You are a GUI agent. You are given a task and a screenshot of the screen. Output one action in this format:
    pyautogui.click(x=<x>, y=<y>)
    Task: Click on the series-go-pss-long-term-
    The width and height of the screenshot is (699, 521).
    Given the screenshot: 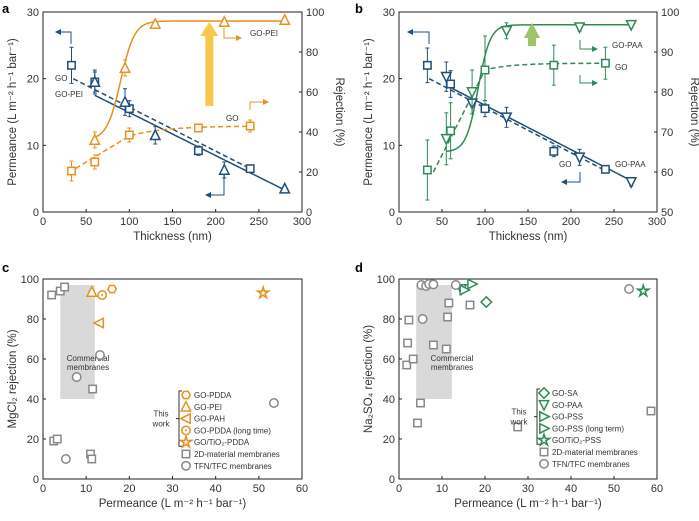 What is the action you would take?
    pyautogui.click(x=465, y=290)
    